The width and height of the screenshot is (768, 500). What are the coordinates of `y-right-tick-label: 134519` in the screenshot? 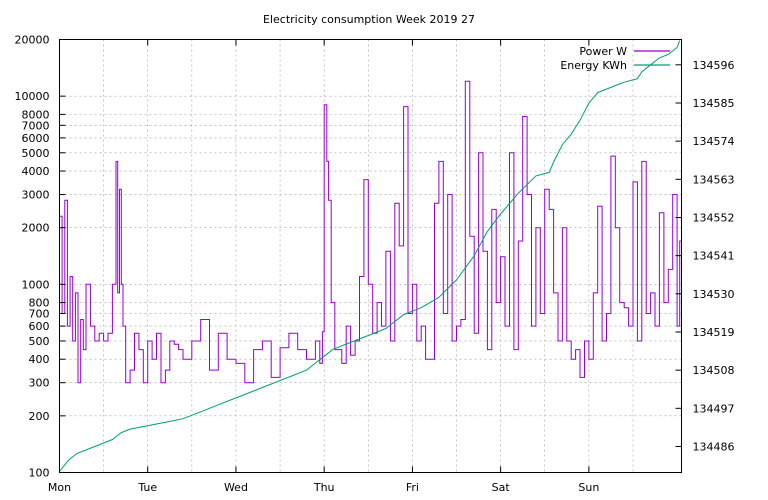 It's located at (714, 332).